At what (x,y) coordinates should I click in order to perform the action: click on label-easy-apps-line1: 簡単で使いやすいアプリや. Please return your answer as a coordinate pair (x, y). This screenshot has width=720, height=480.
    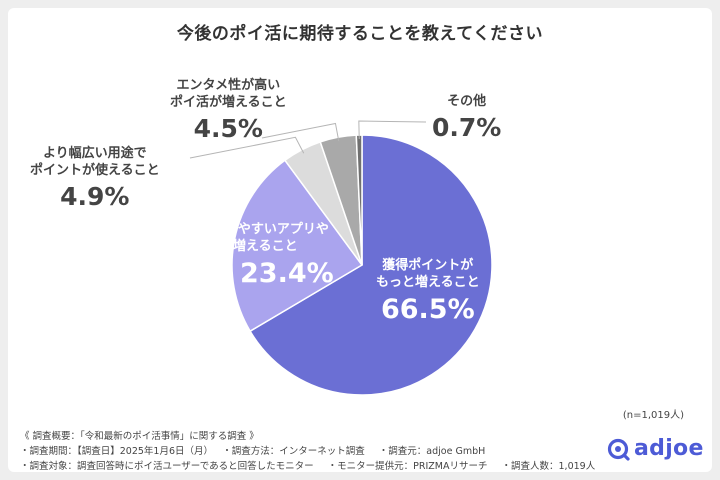
    Looking at the image, I should click on (250, 229).